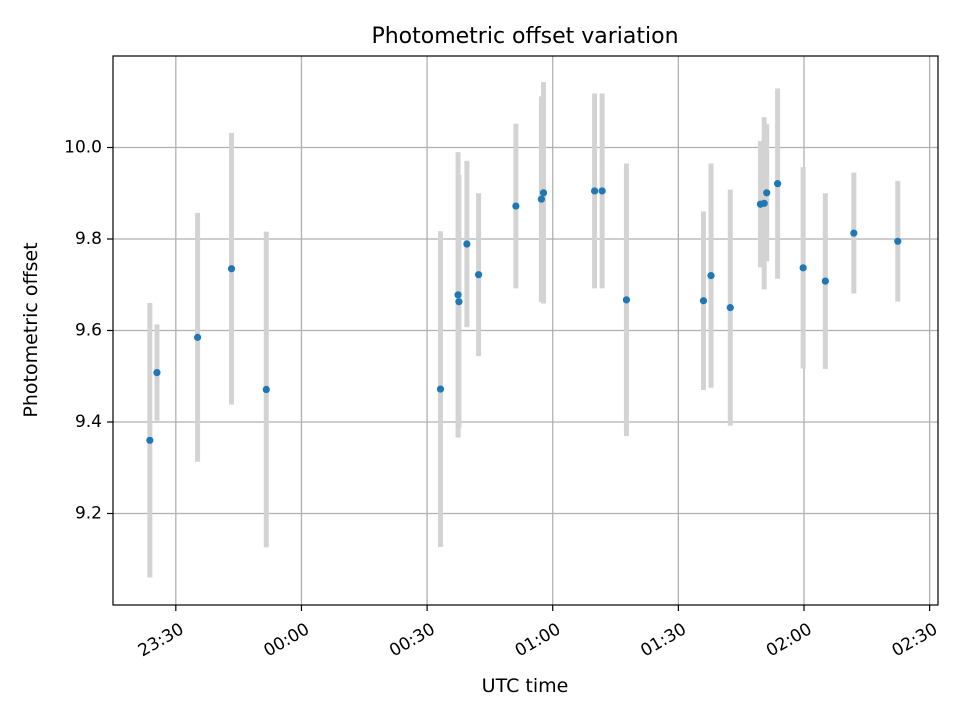 The image size is (960, 720). Describe the element at coordinates (525, 686) in the screenshot. I see `x-axis-label: UTC time` at that location.